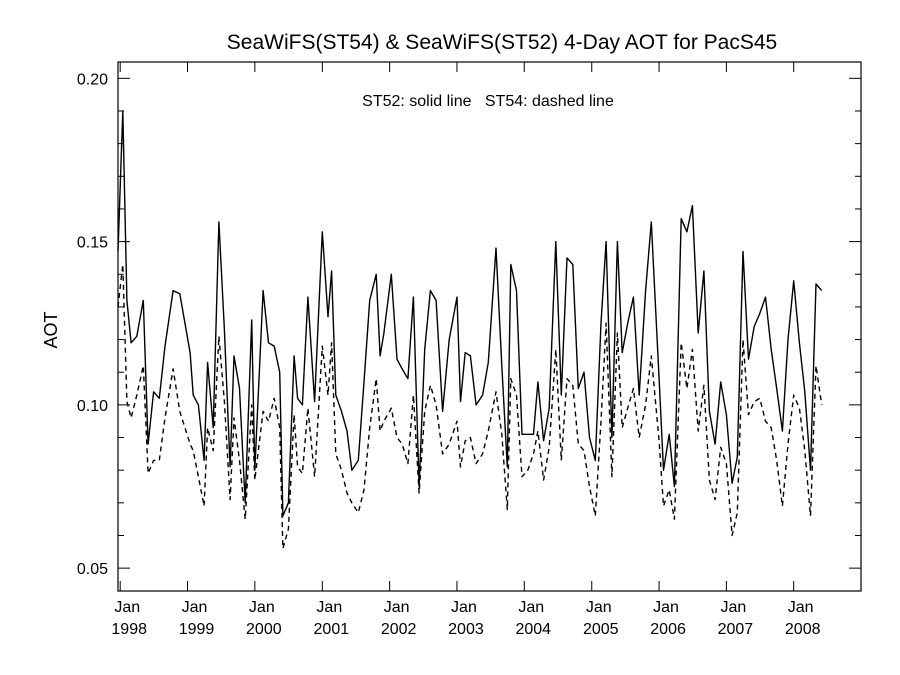 The image size is (900, 675). I want to click on x-tick-year: 1998, so click(129, 629).